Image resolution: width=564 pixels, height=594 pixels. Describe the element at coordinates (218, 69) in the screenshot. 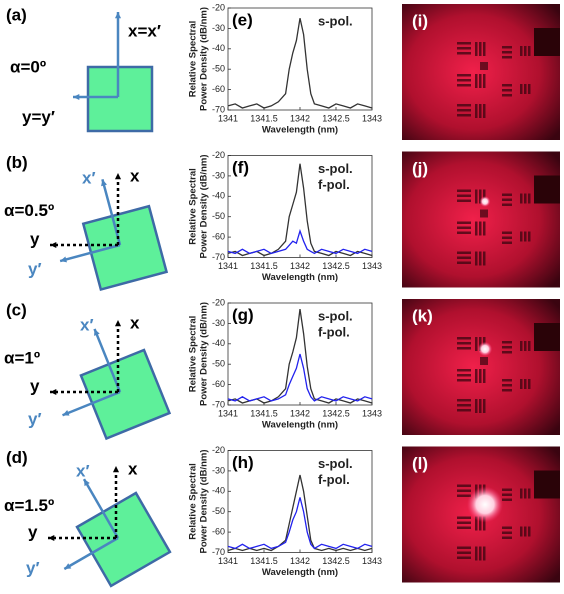

I see `y-tick-label: -50` at that location.